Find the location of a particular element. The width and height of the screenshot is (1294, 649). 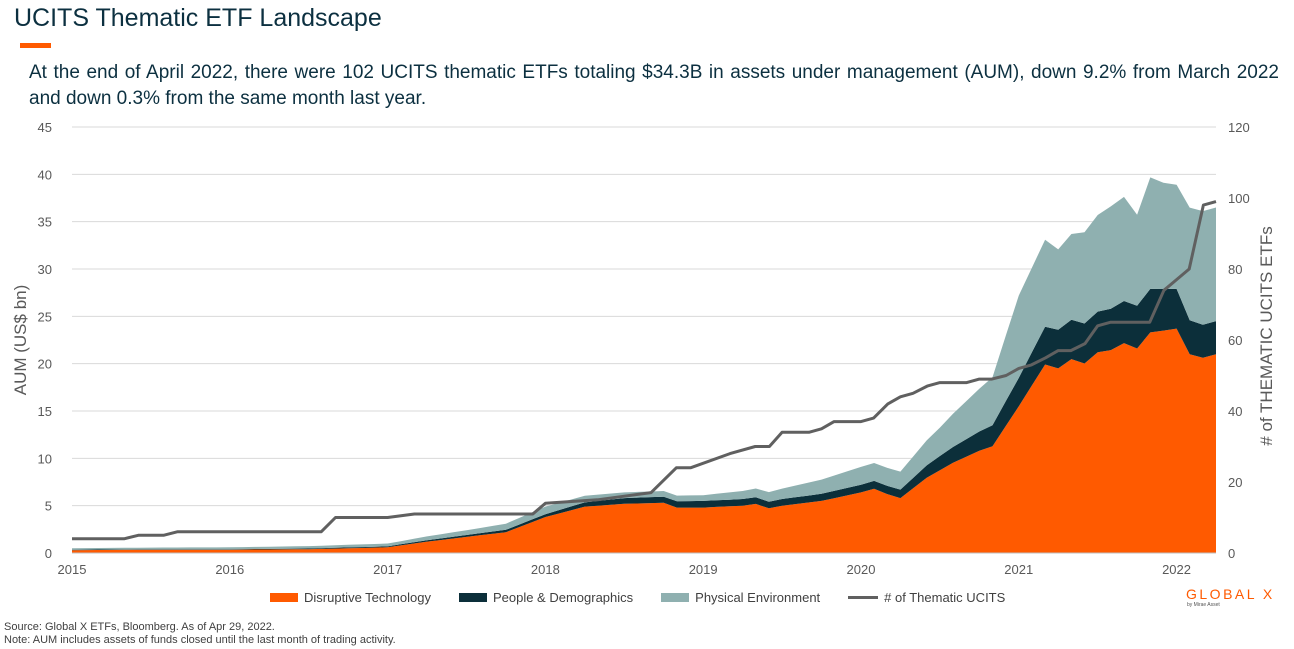

legend-swatch-disruptive is located at coordinates (284, 597).